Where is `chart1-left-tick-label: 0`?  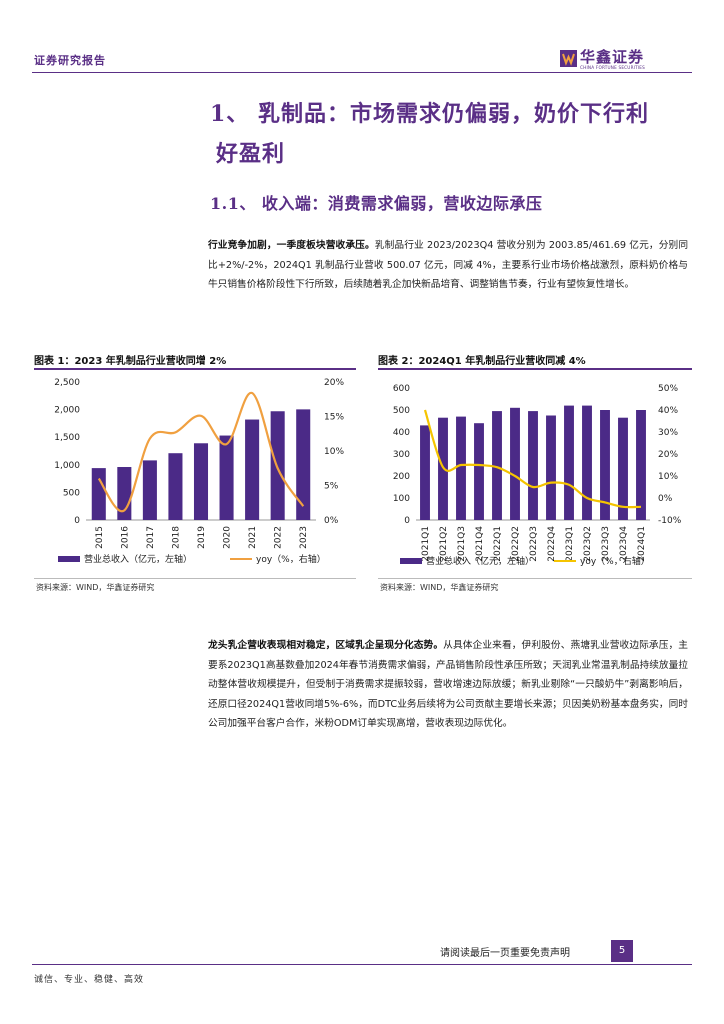 chart1-left-tick-label: 0 is located at coordinates (77, 521).